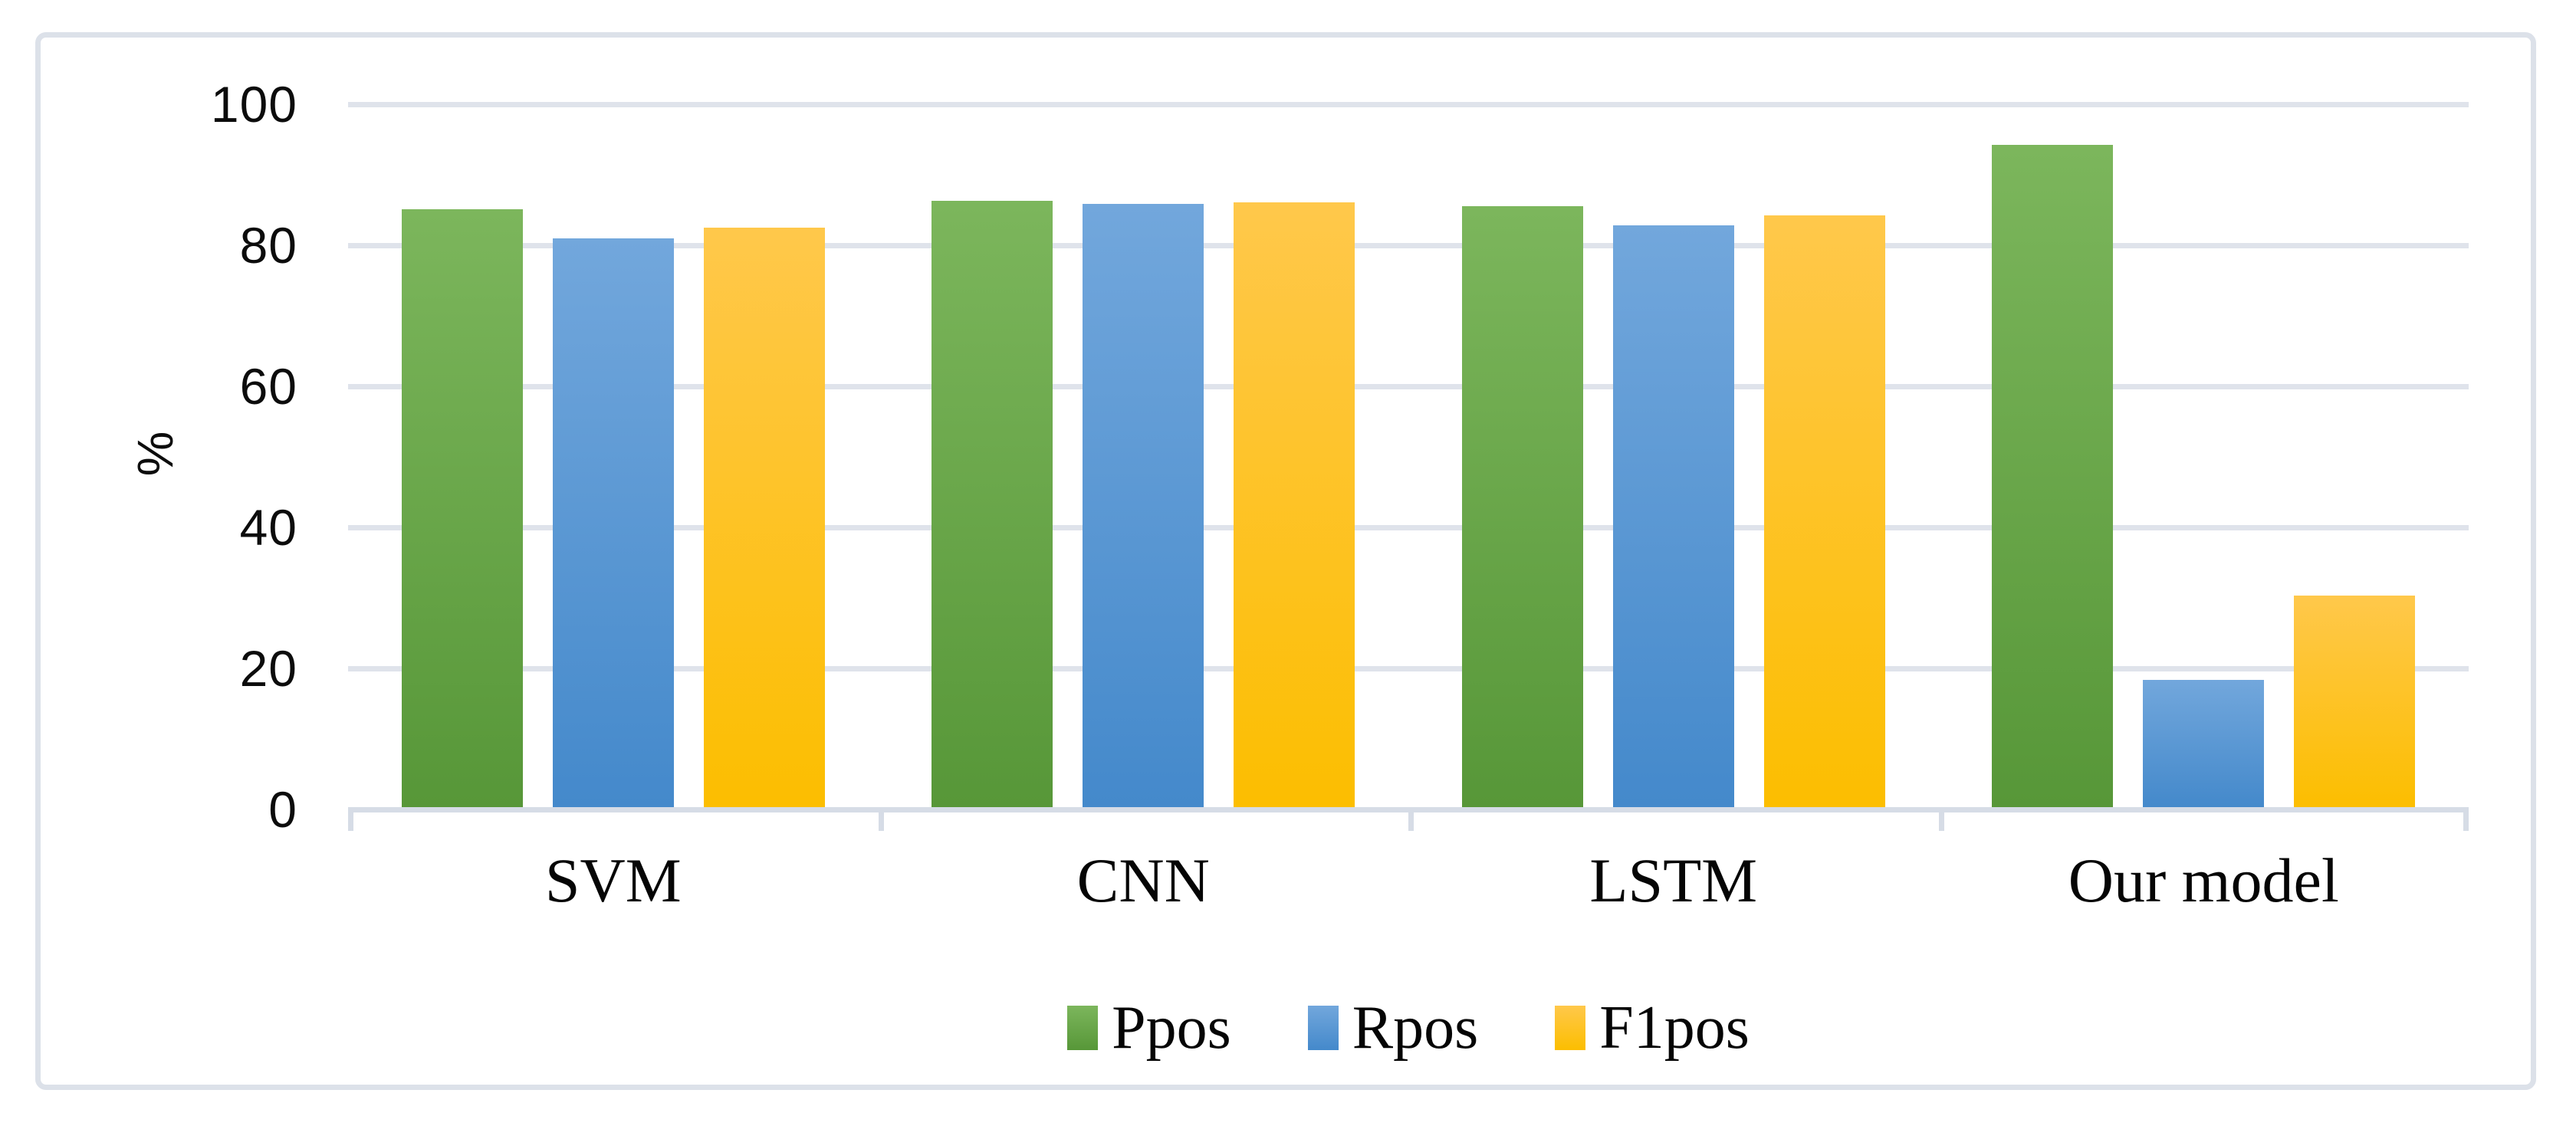 This screenshot has height=1126, width=2576. What do you see at coordinates (1571, 1028) in the screenshot?
I see `legend-swatch-f1pos` at bounding box center [1571, 1028].